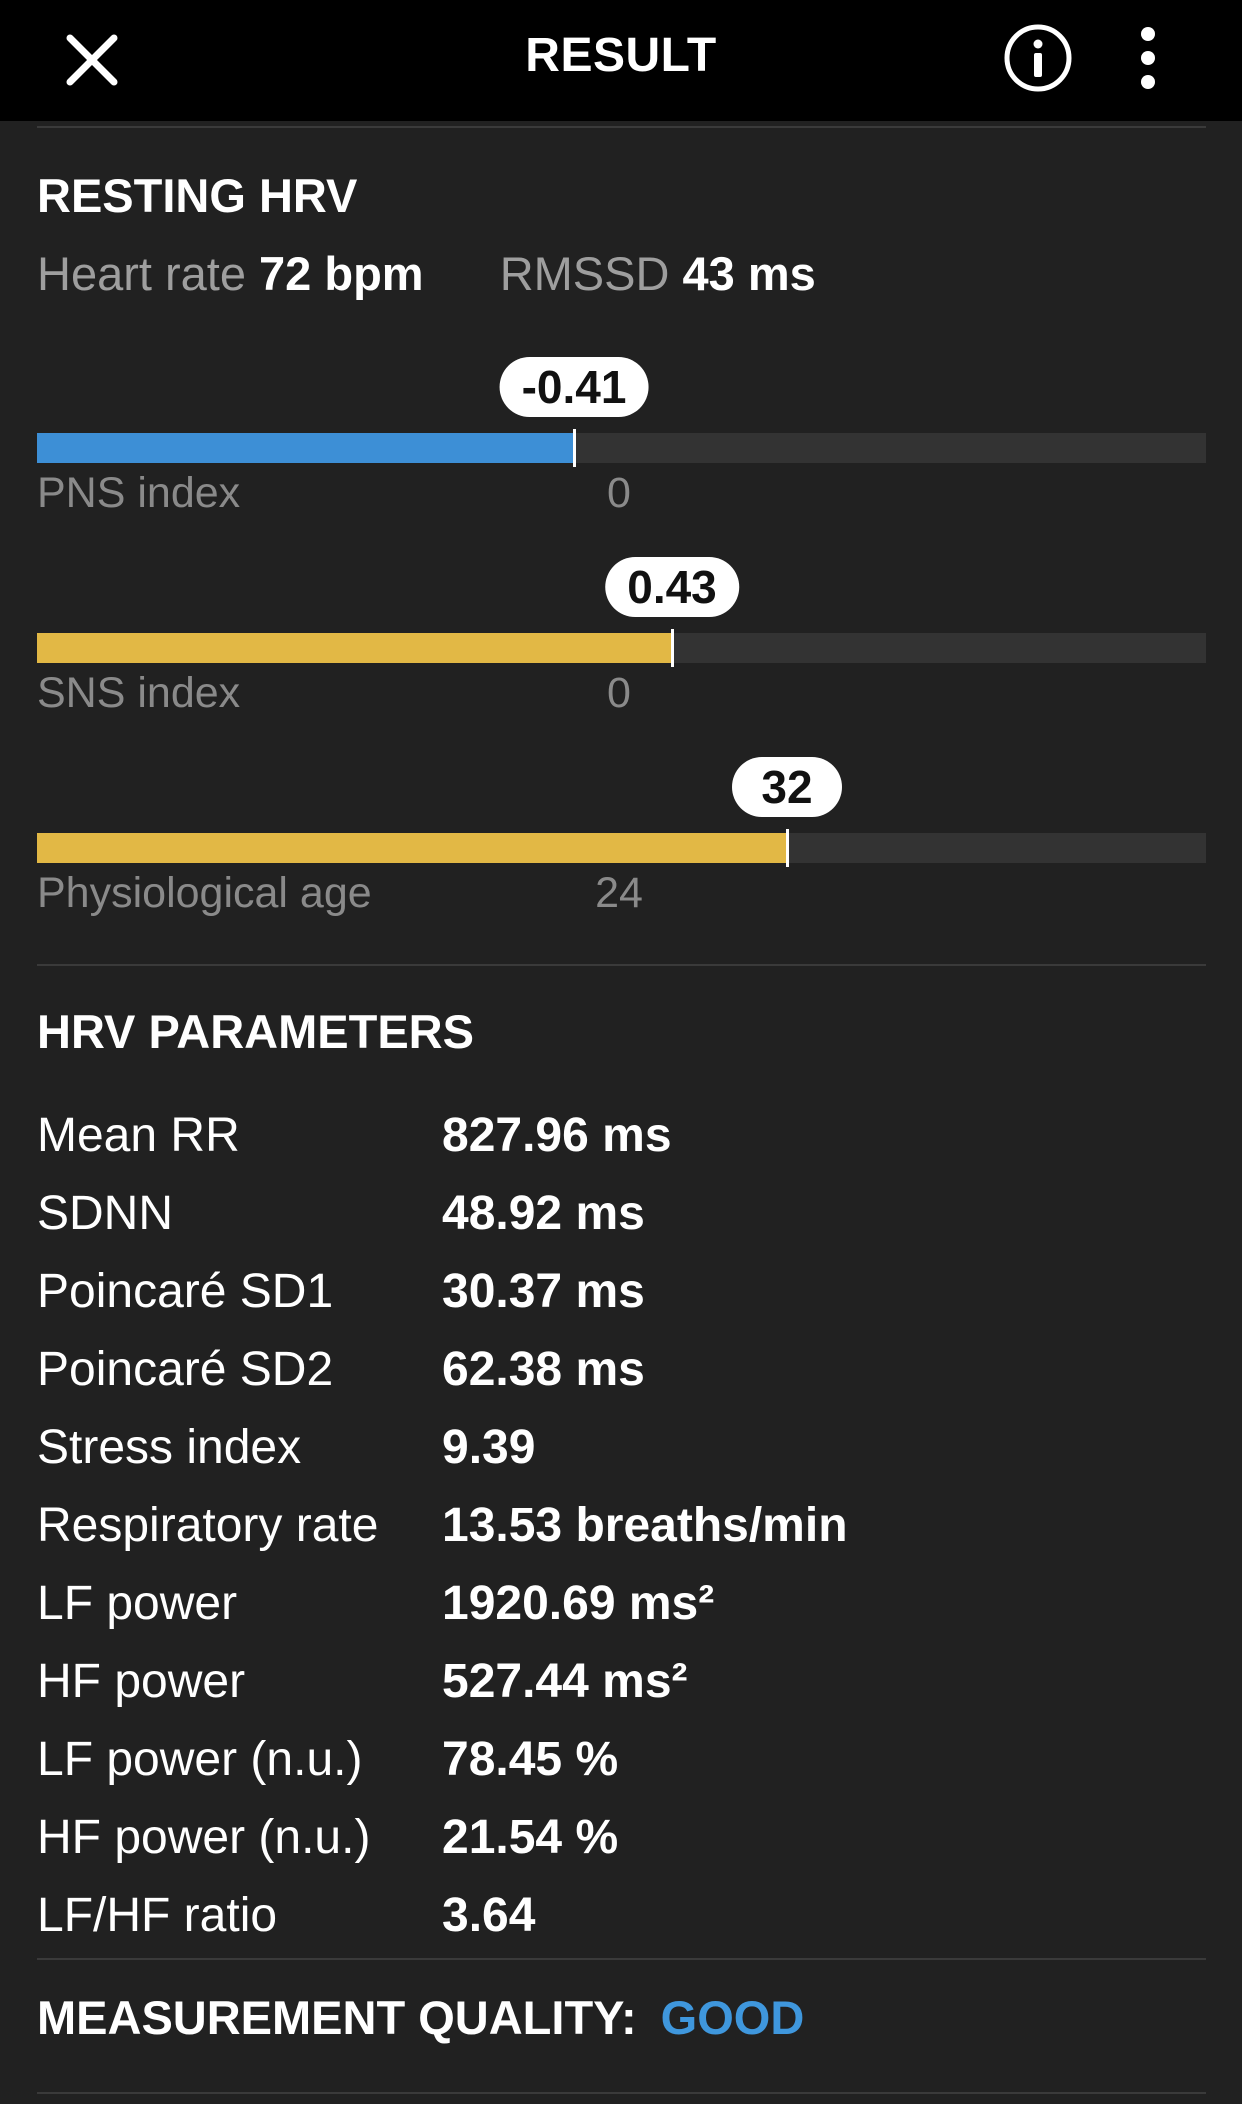 This screenshot has height=2104, width=1242. I want to click on info-icon, so click(1038, 58).